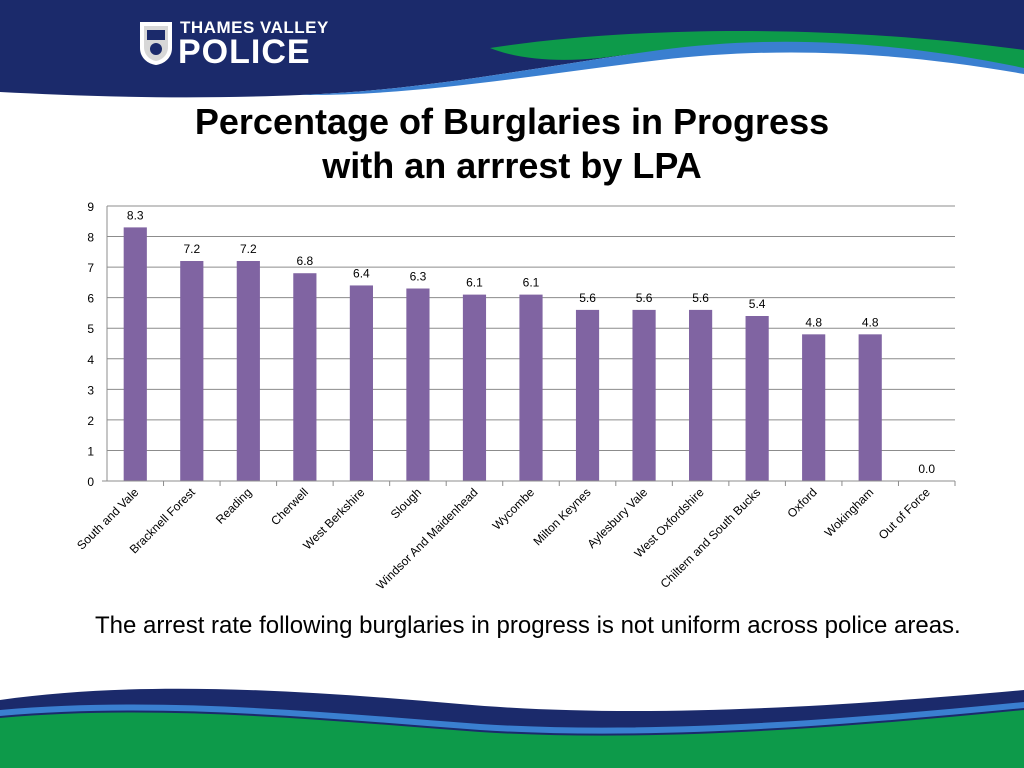  I want to click on data-label: 5.4, so click(757, 304).